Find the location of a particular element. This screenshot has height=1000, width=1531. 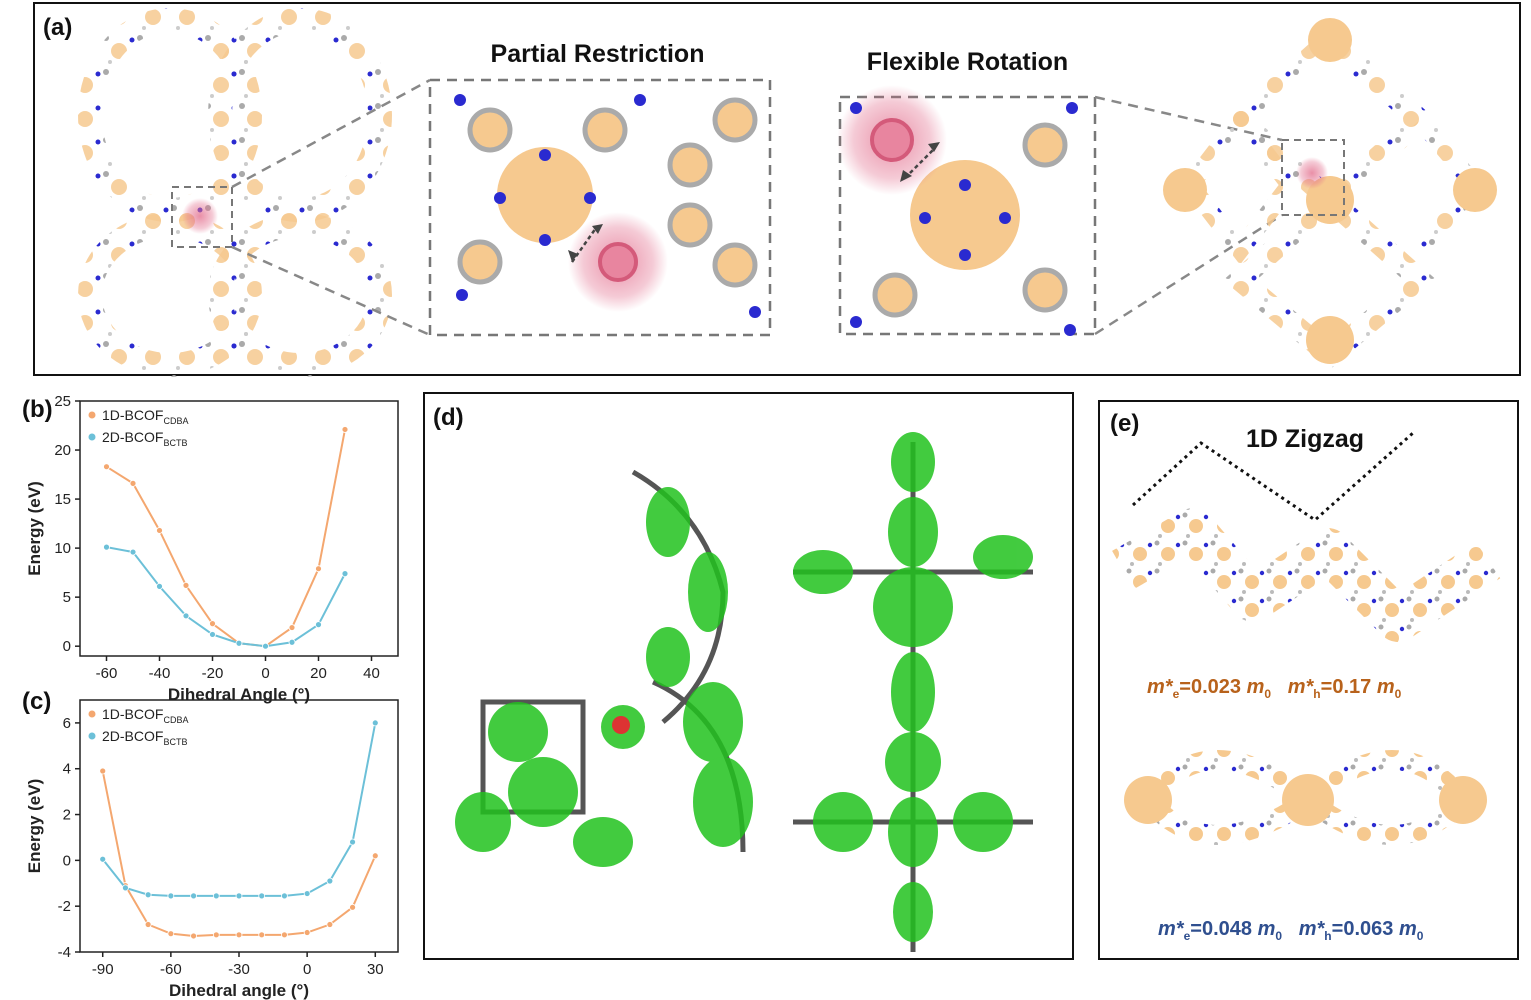

nci-repulsive-spot is located at coordinates (621, 725).